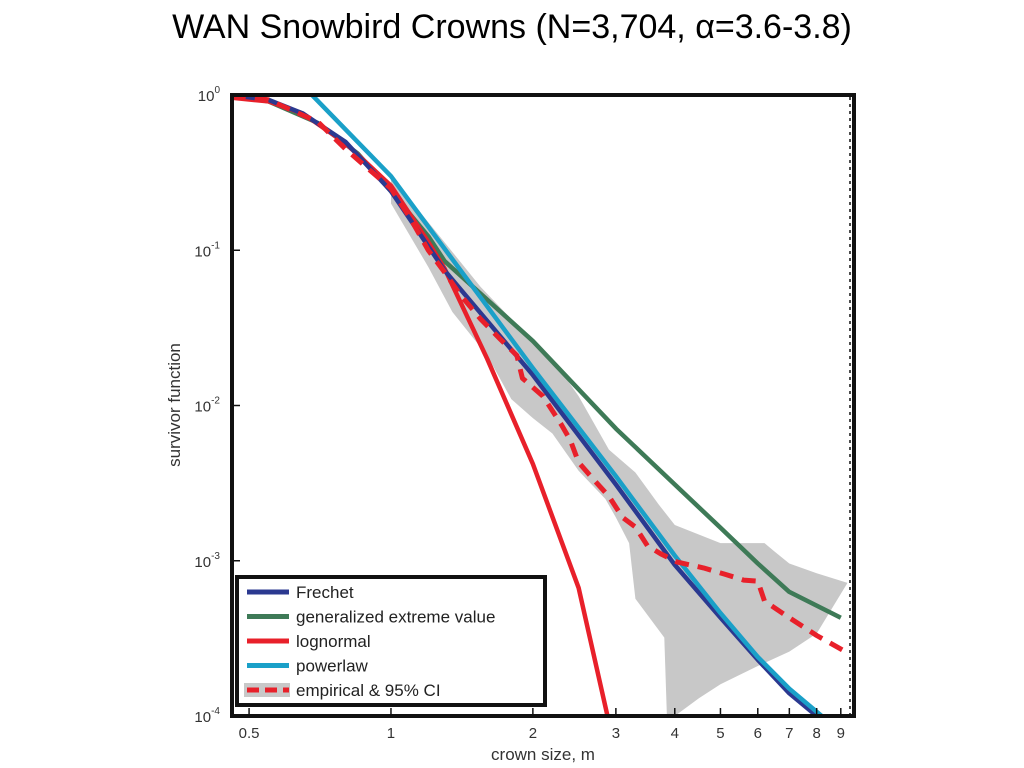 This screenshot has height=768, width=1024. I want to click on y-tick-label: 10⁻³, so click(207, 561).